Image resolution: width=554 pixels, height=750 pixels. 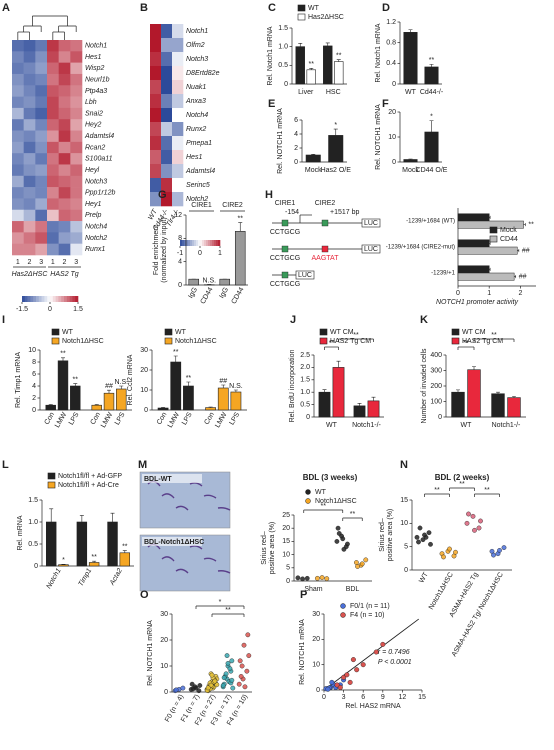 What do you see at coordinates (370, 606) in the screenshot?
I see `legend-label: F0/1 (n = 11)` at bounding box center [370, 606].